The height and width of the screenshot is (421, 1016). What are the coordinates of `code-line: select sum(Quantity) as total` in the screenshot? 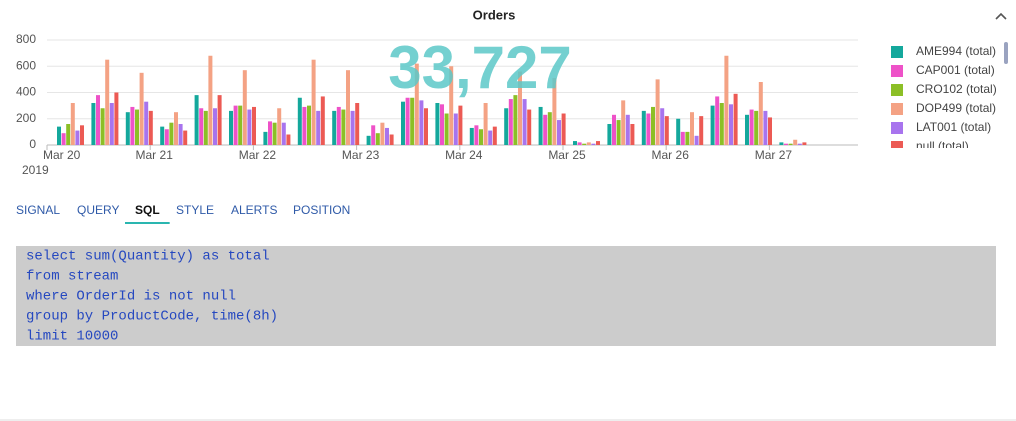 It's located at (148, 257).